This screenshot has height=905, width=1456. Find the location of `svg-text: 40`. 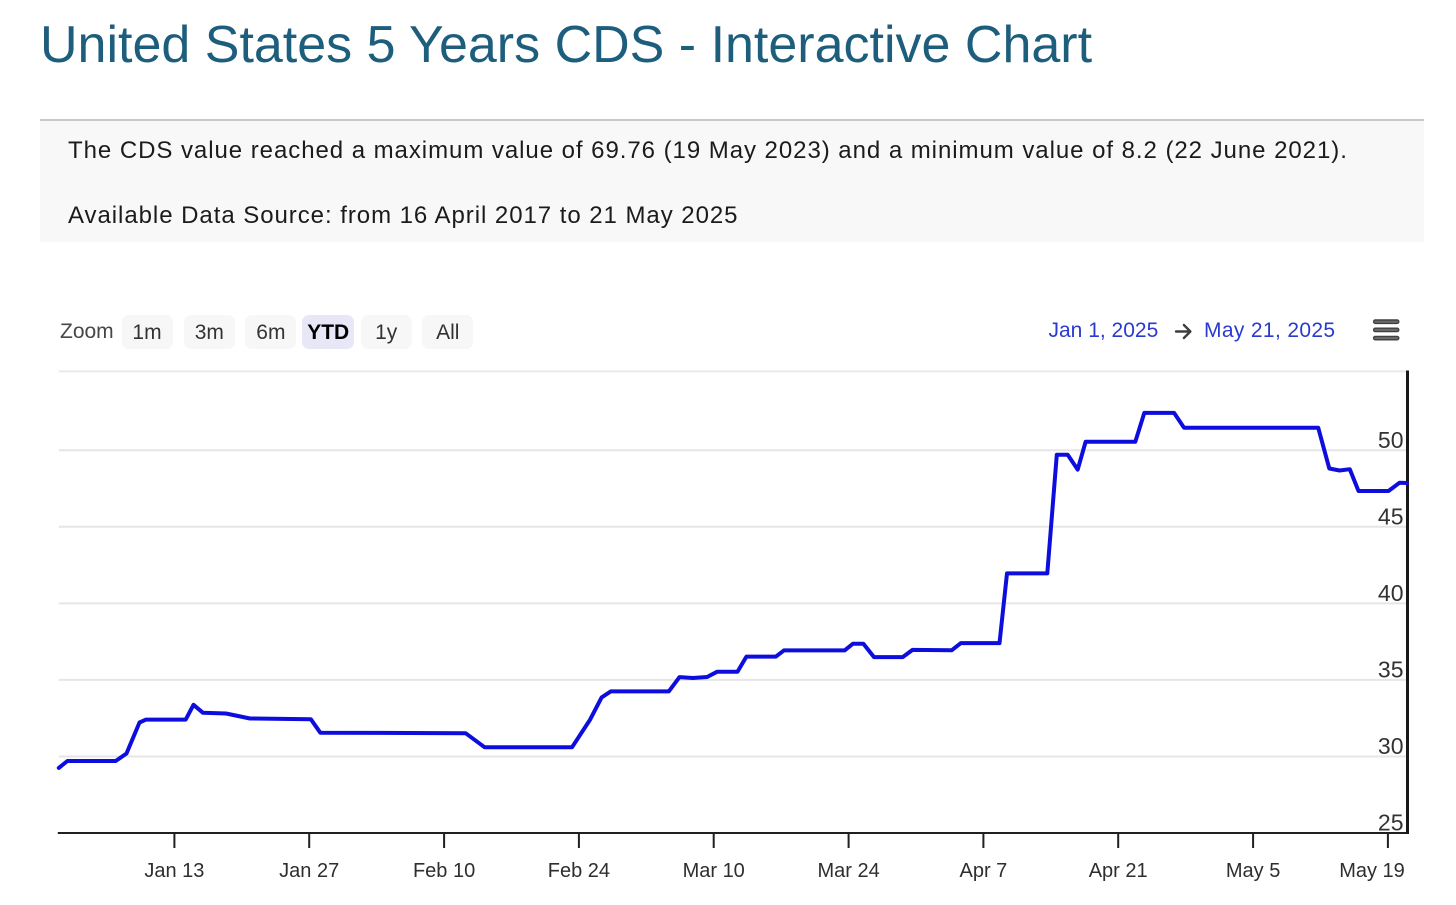

svg-text: 40 is located at coordinates (1391, 593).